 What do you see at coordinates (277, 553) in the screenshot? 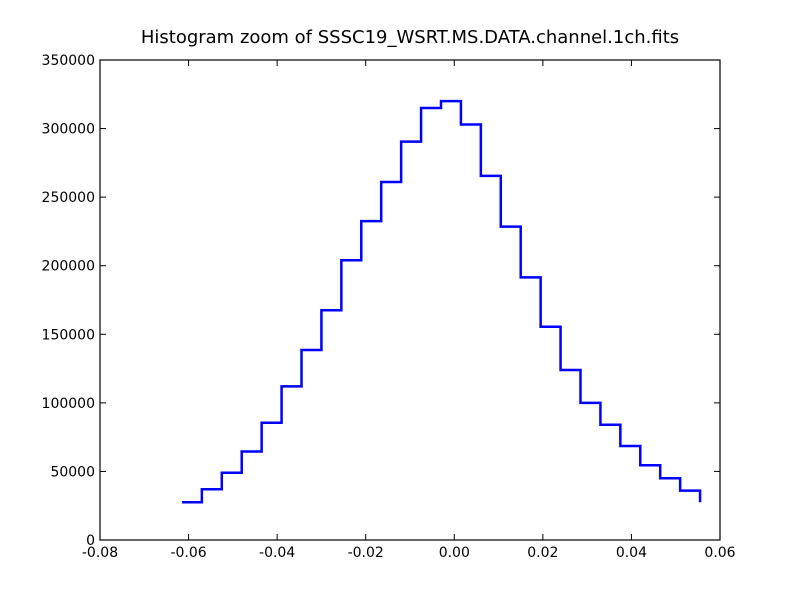
I see `x-tick-label: -0.04` at bounding box center [277, 553].